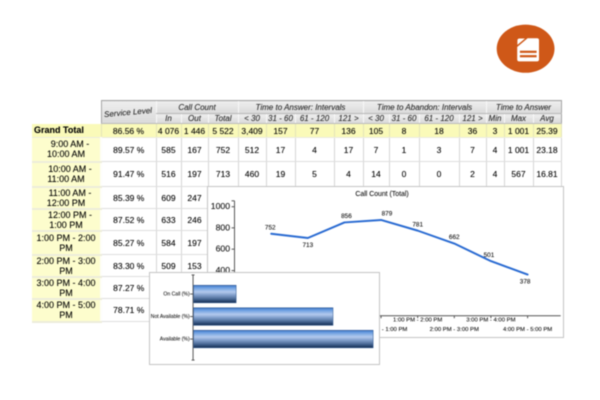  What do you see at coordinates (381, 194) in the screenshot?
I see `svg-text: Call Count (Total)` at bounding box center [381, 194].